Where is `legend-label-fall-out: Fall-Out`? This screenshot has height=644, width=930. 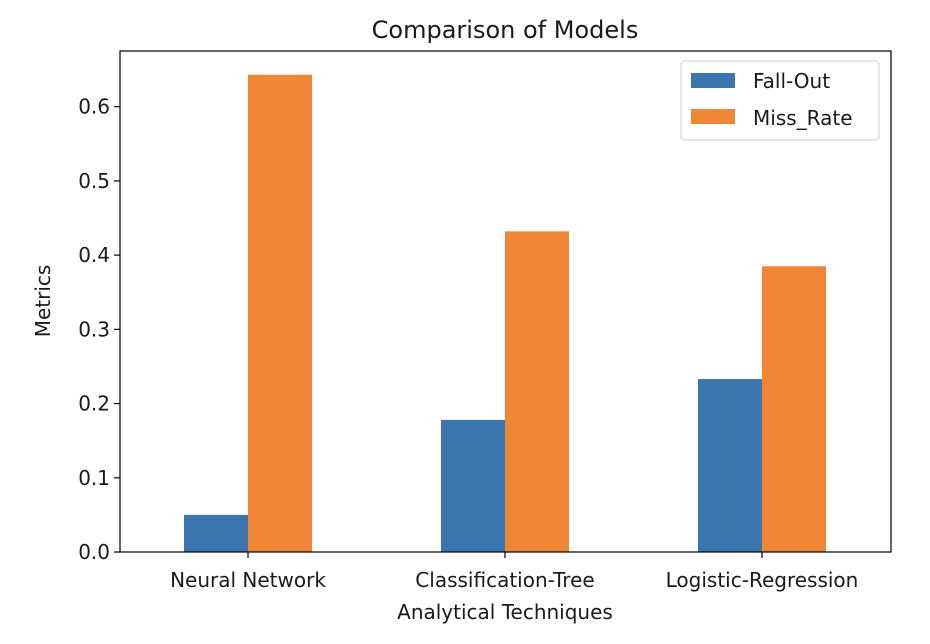 legend-label-fall-out: Fall-Out is located at coordinates (791, 81).